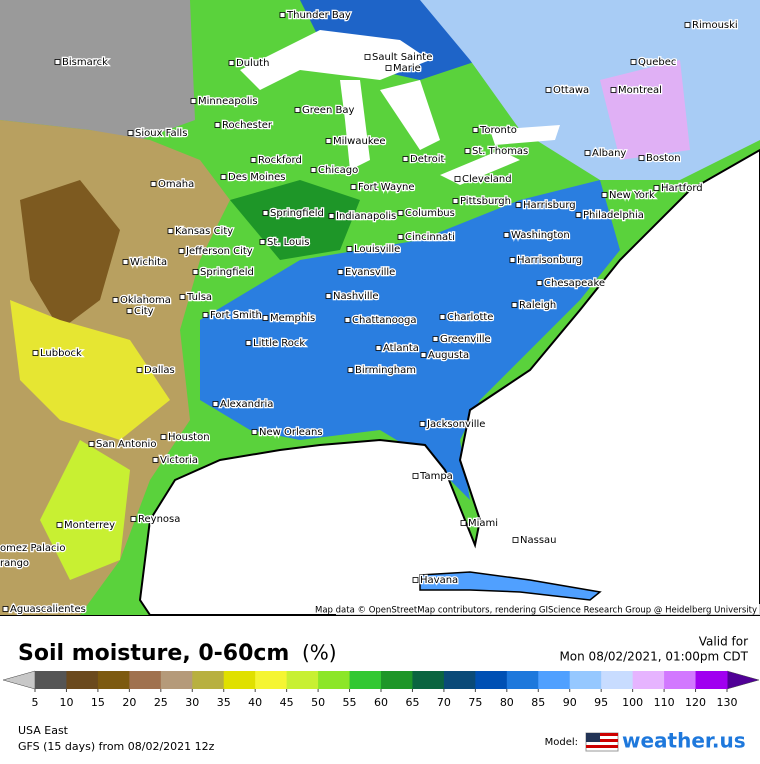 The height and width of the screenshot is (764, 760). What do you see at coordinates (570, 702) in the screenshot?
I see `colorbar-label: 90` at bounding box center [570, 702].